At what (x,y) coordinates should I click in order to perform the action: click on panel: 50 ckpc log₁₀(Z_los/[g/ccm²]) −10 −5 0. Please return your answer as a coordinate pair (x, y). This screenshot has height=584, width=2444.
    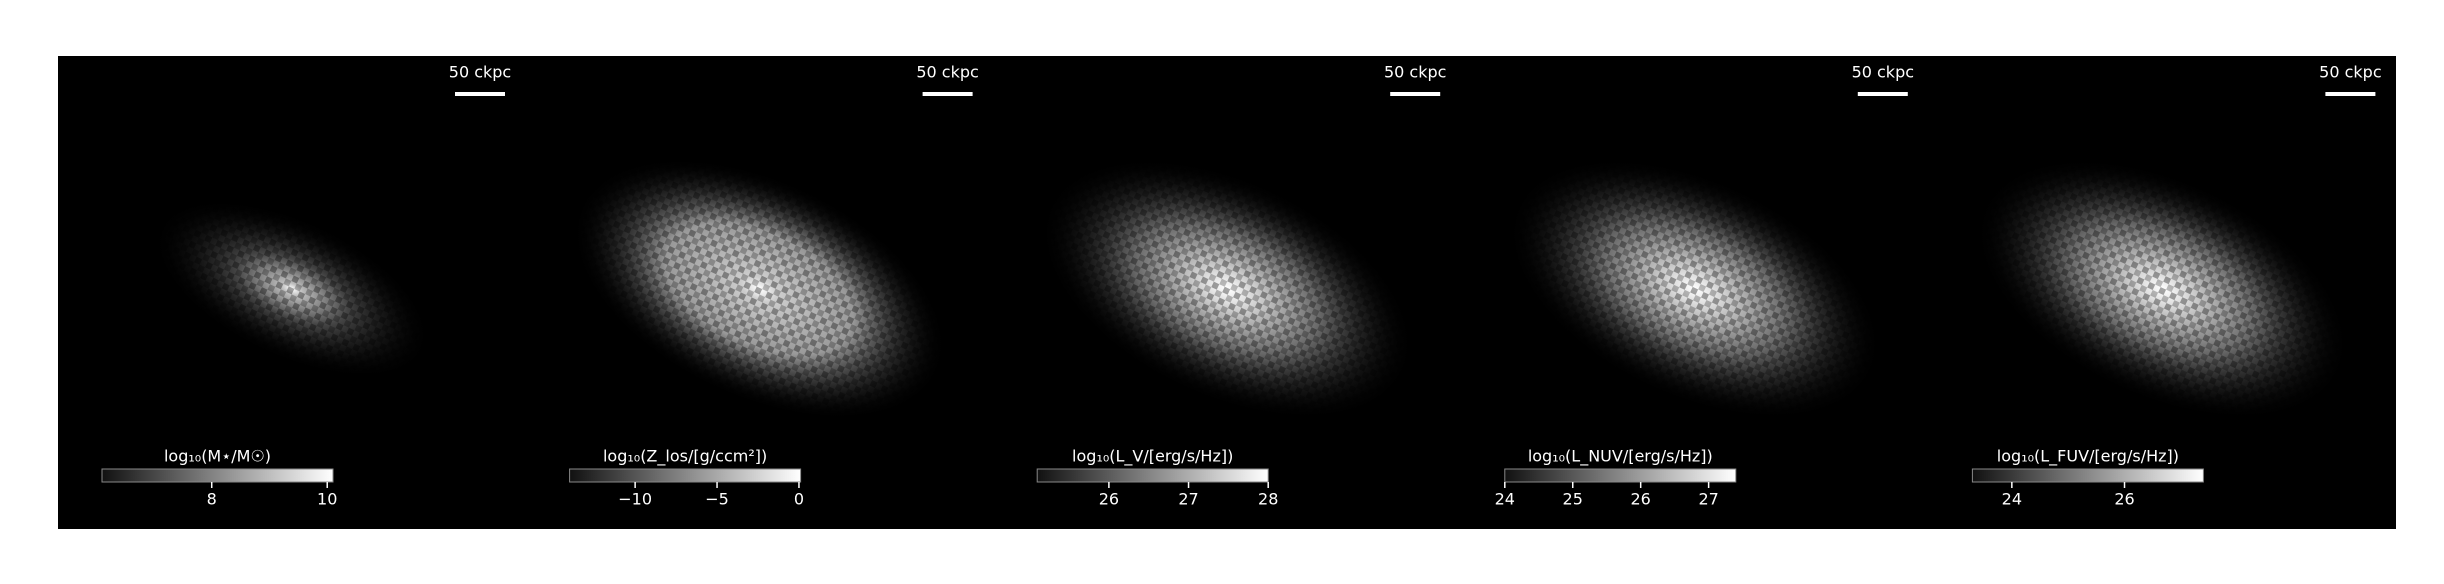
    Looking at the image, I should click on (774, 286).